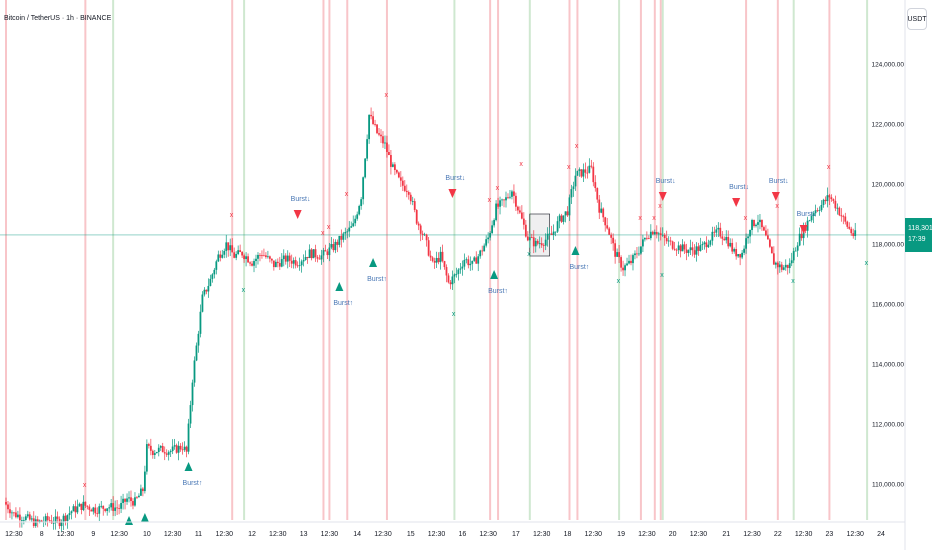 The height and width of the screenshot is (555, 932). What do you see at coordinates (887, 125) in the screenshot?
I see `price-tick-label: 122,000.00` at bounding box center [887, 125].